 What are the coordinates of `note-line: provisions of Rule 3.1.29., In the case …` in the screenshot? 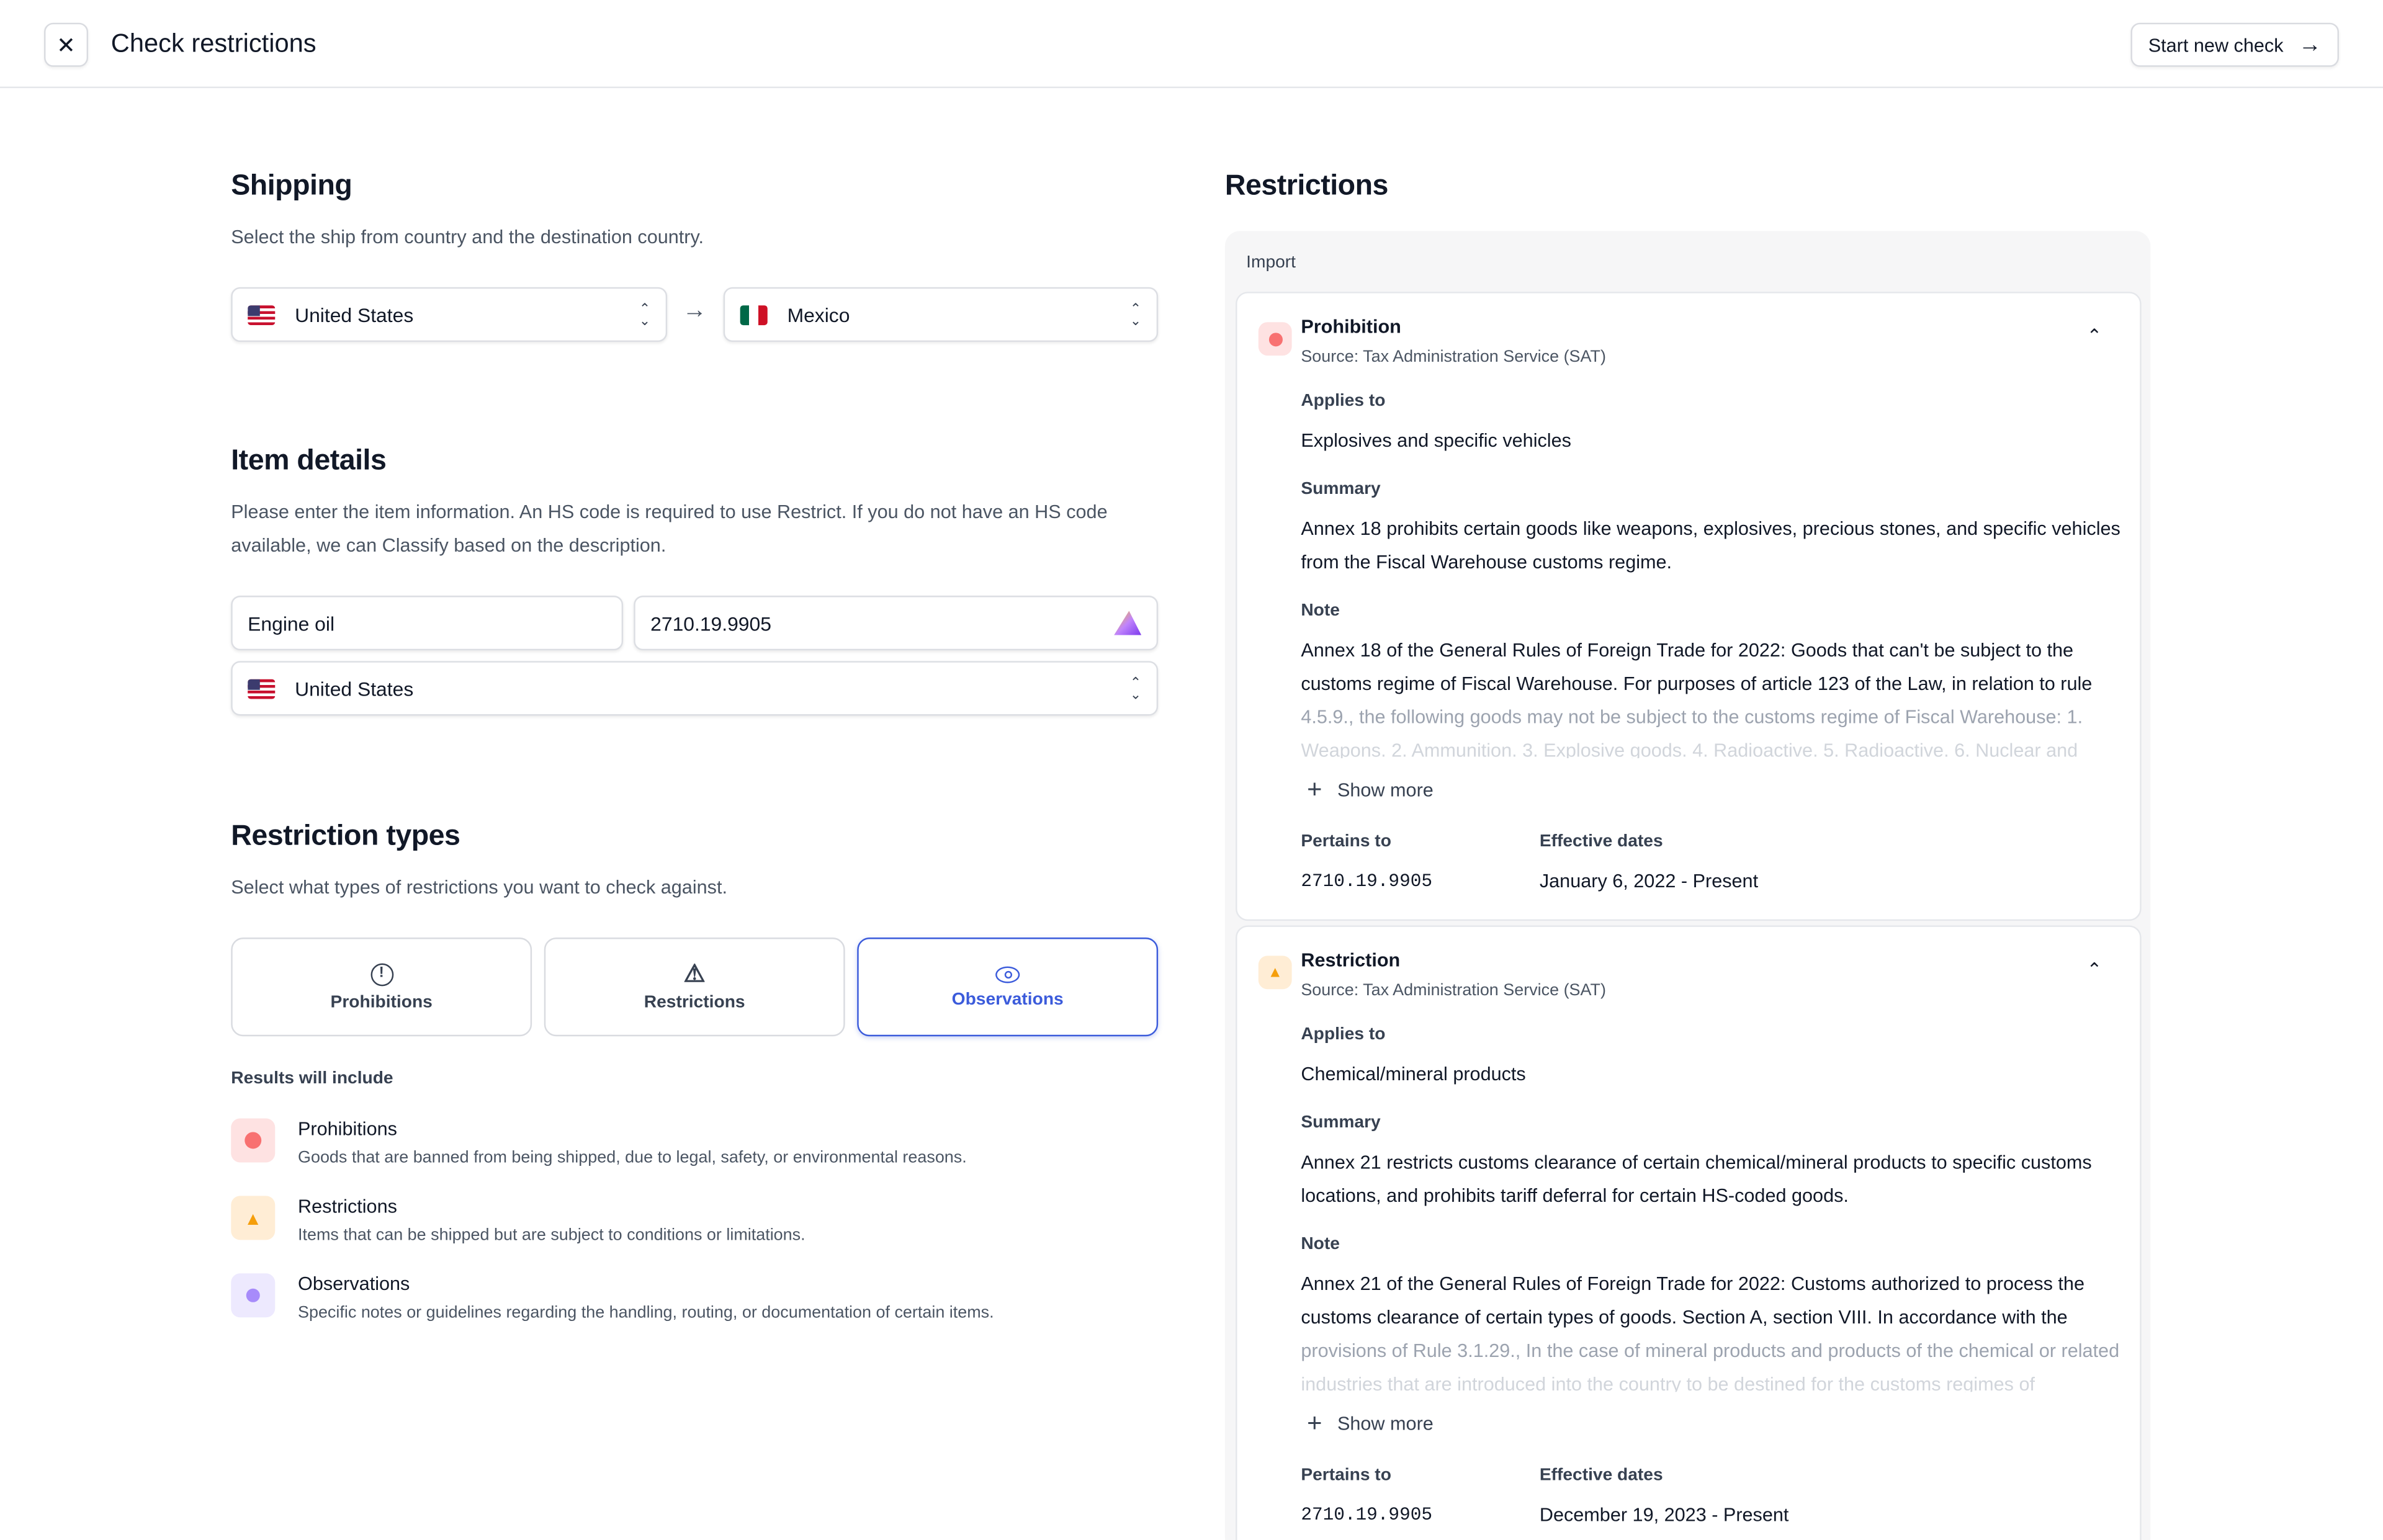 It's located at (1711, 1351).